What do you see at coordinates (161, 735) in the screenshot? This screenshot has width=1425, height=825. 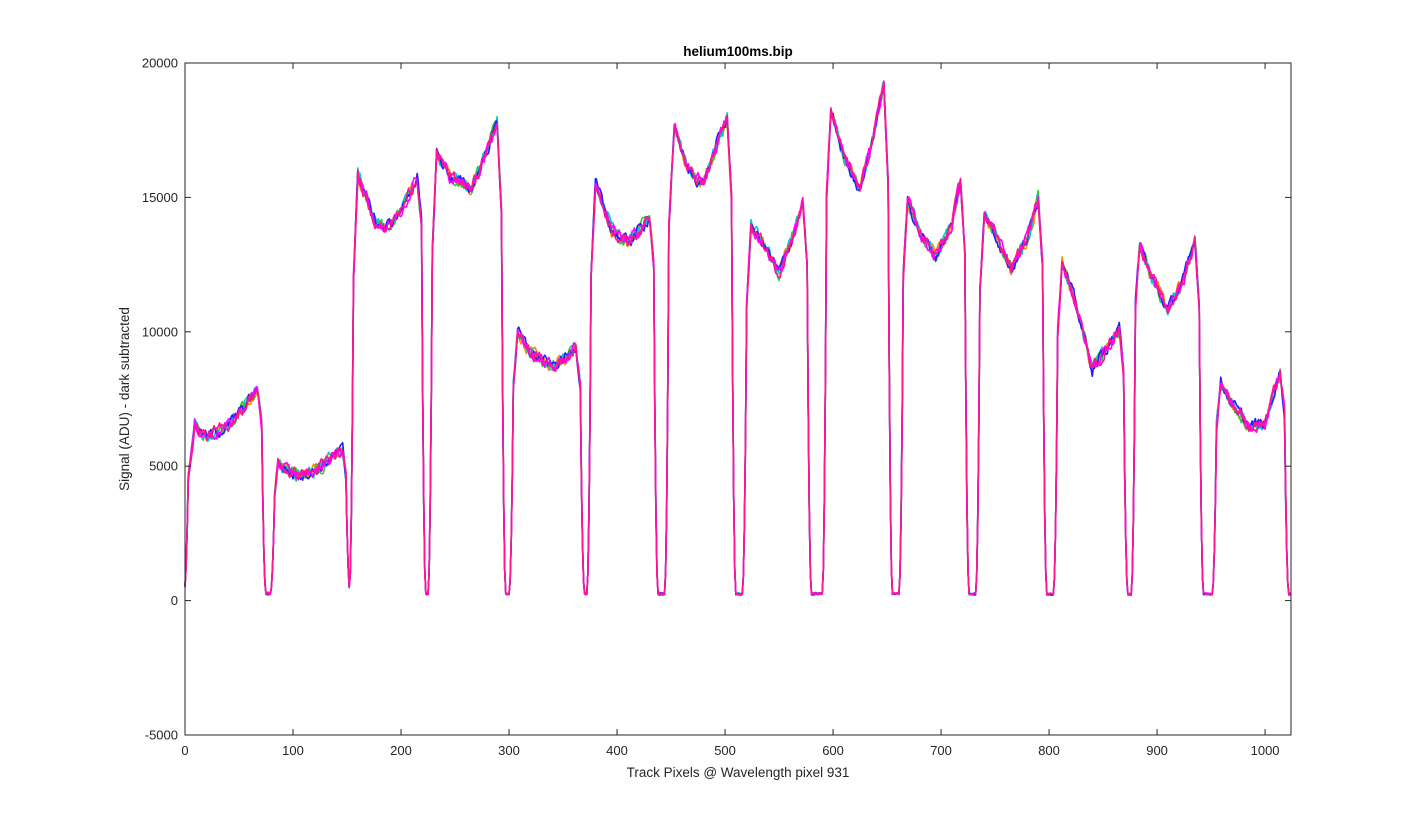 I see `y-tick-label: -5000` at bounding box center [161, 735].